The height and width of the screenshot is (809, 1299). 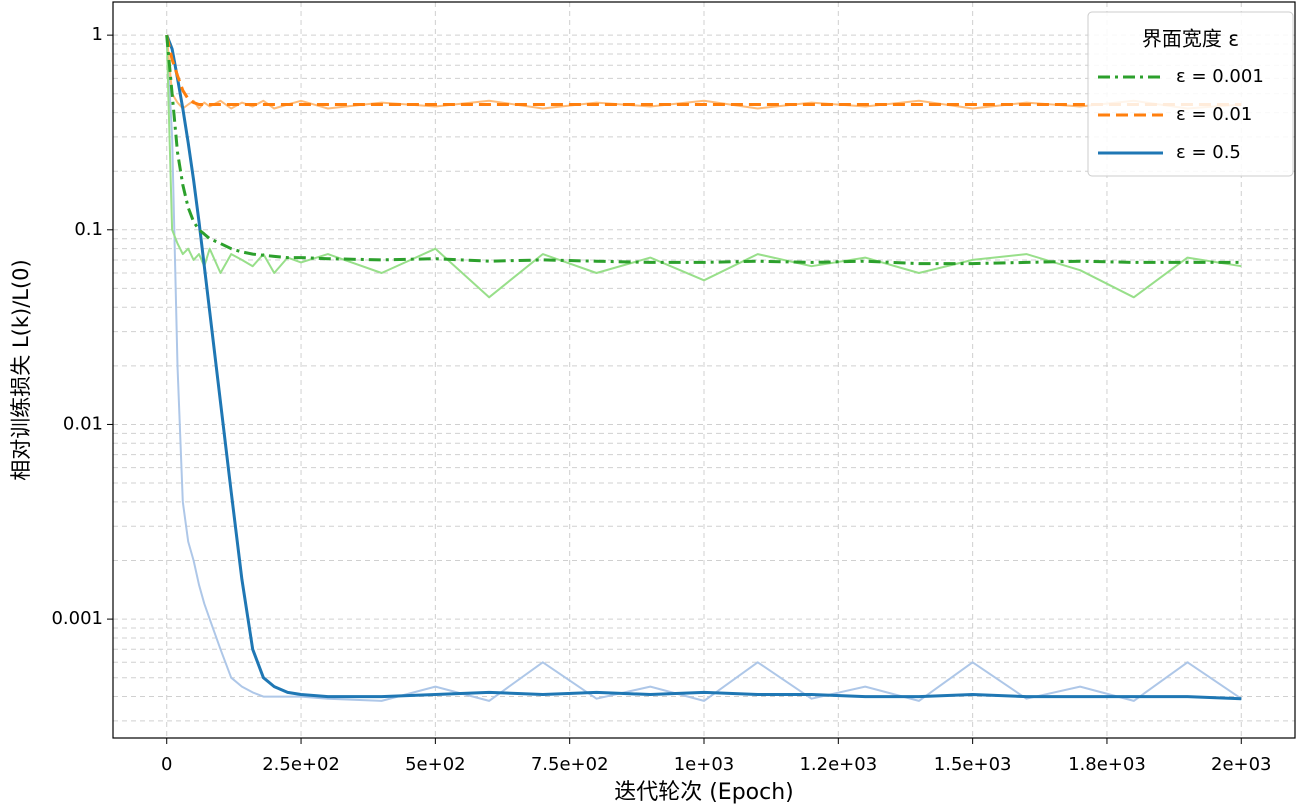 I want to click on legend-box, so click(x=1190, y=94).